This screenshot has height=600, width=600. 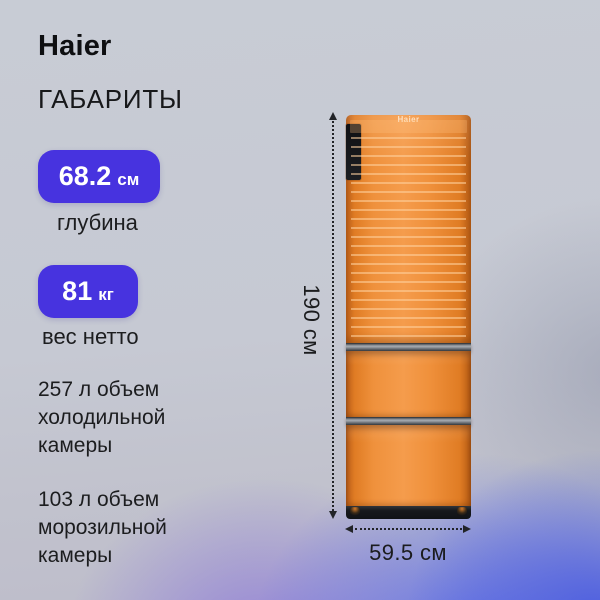 What do you see at coordinates (408, 347) in the screenshot?
I see `fridge-handle-top` at bounding box center [408, 347].